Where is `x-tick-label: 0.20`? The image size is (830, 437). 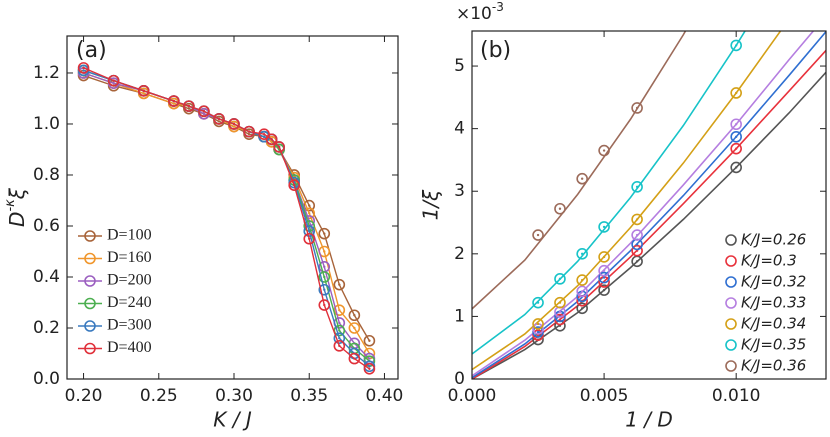 x-tick-label: 0.20 is located at coordinates (84, 396).